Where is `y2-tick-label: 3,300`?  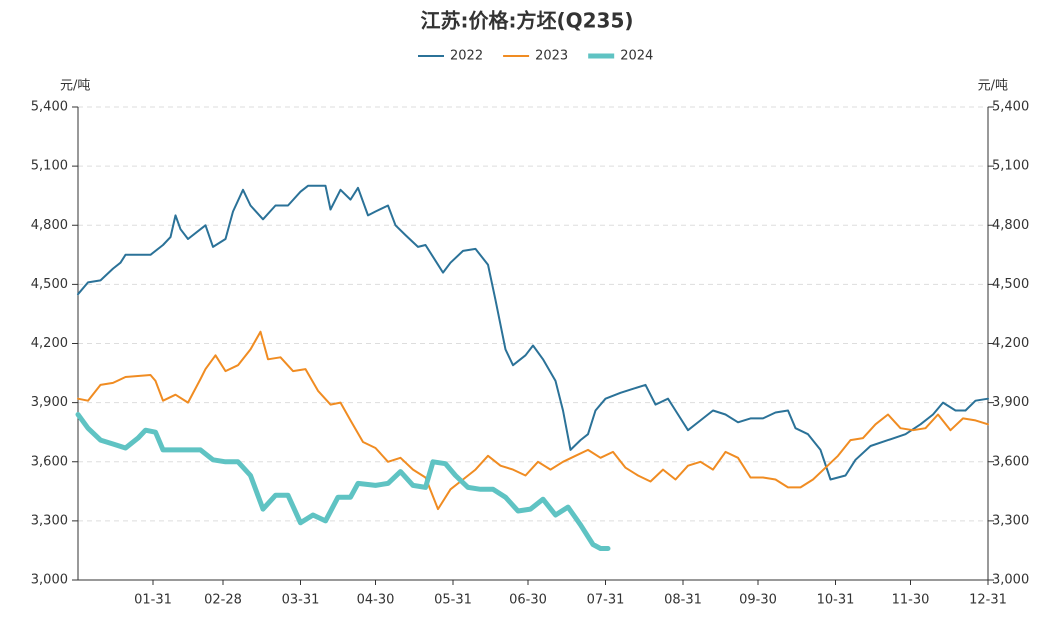
y2-tick-label: 3,300 is located at coordinates (1010, 520).